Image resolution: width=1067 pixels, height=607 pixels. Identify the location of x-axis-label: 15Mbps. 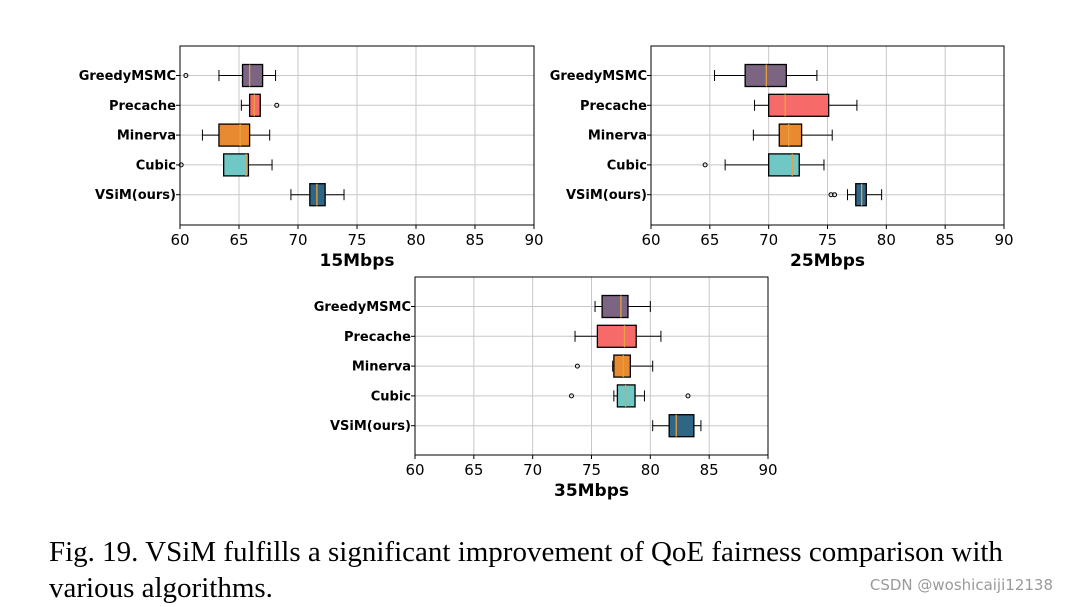
(356, 261).